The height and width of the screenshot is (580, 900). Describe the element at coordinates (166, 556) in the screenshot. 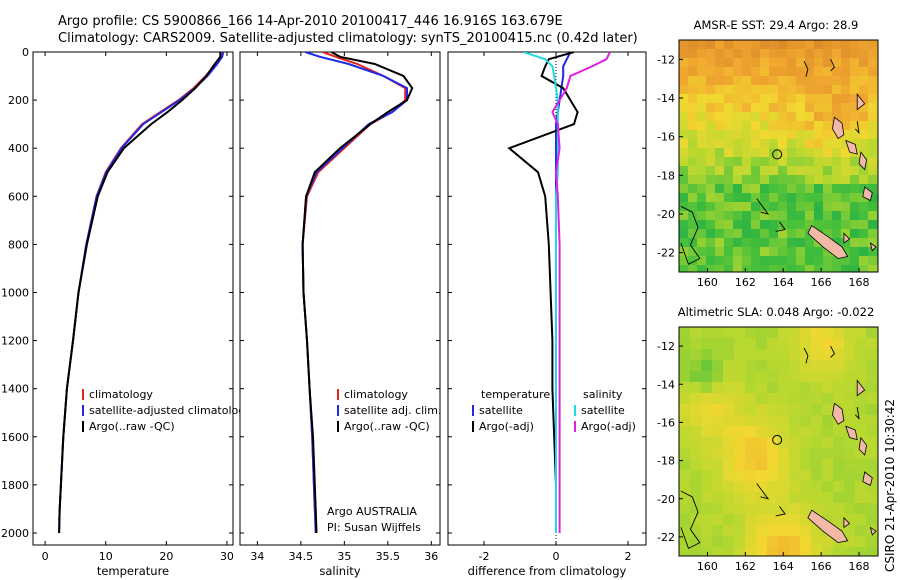

I see `x-tick-label: 20` at that location.